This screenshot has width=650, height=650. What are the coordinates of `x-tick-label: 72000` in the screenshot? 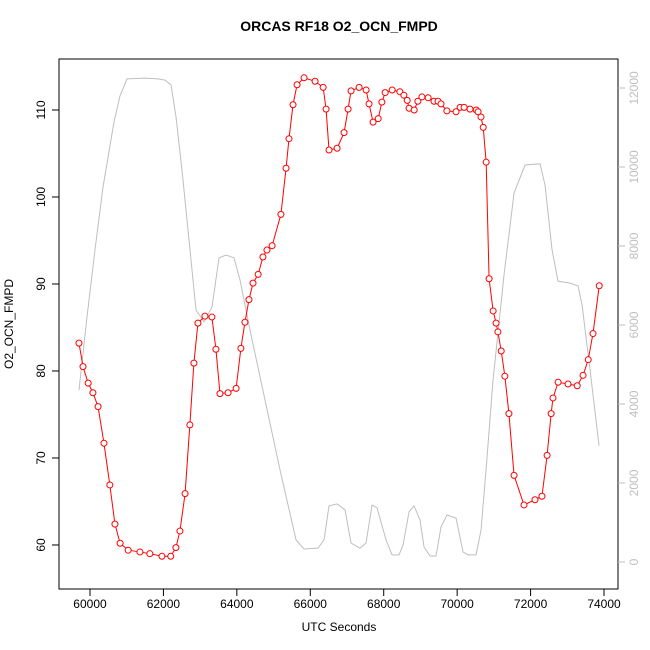 It's located at (531, 604).